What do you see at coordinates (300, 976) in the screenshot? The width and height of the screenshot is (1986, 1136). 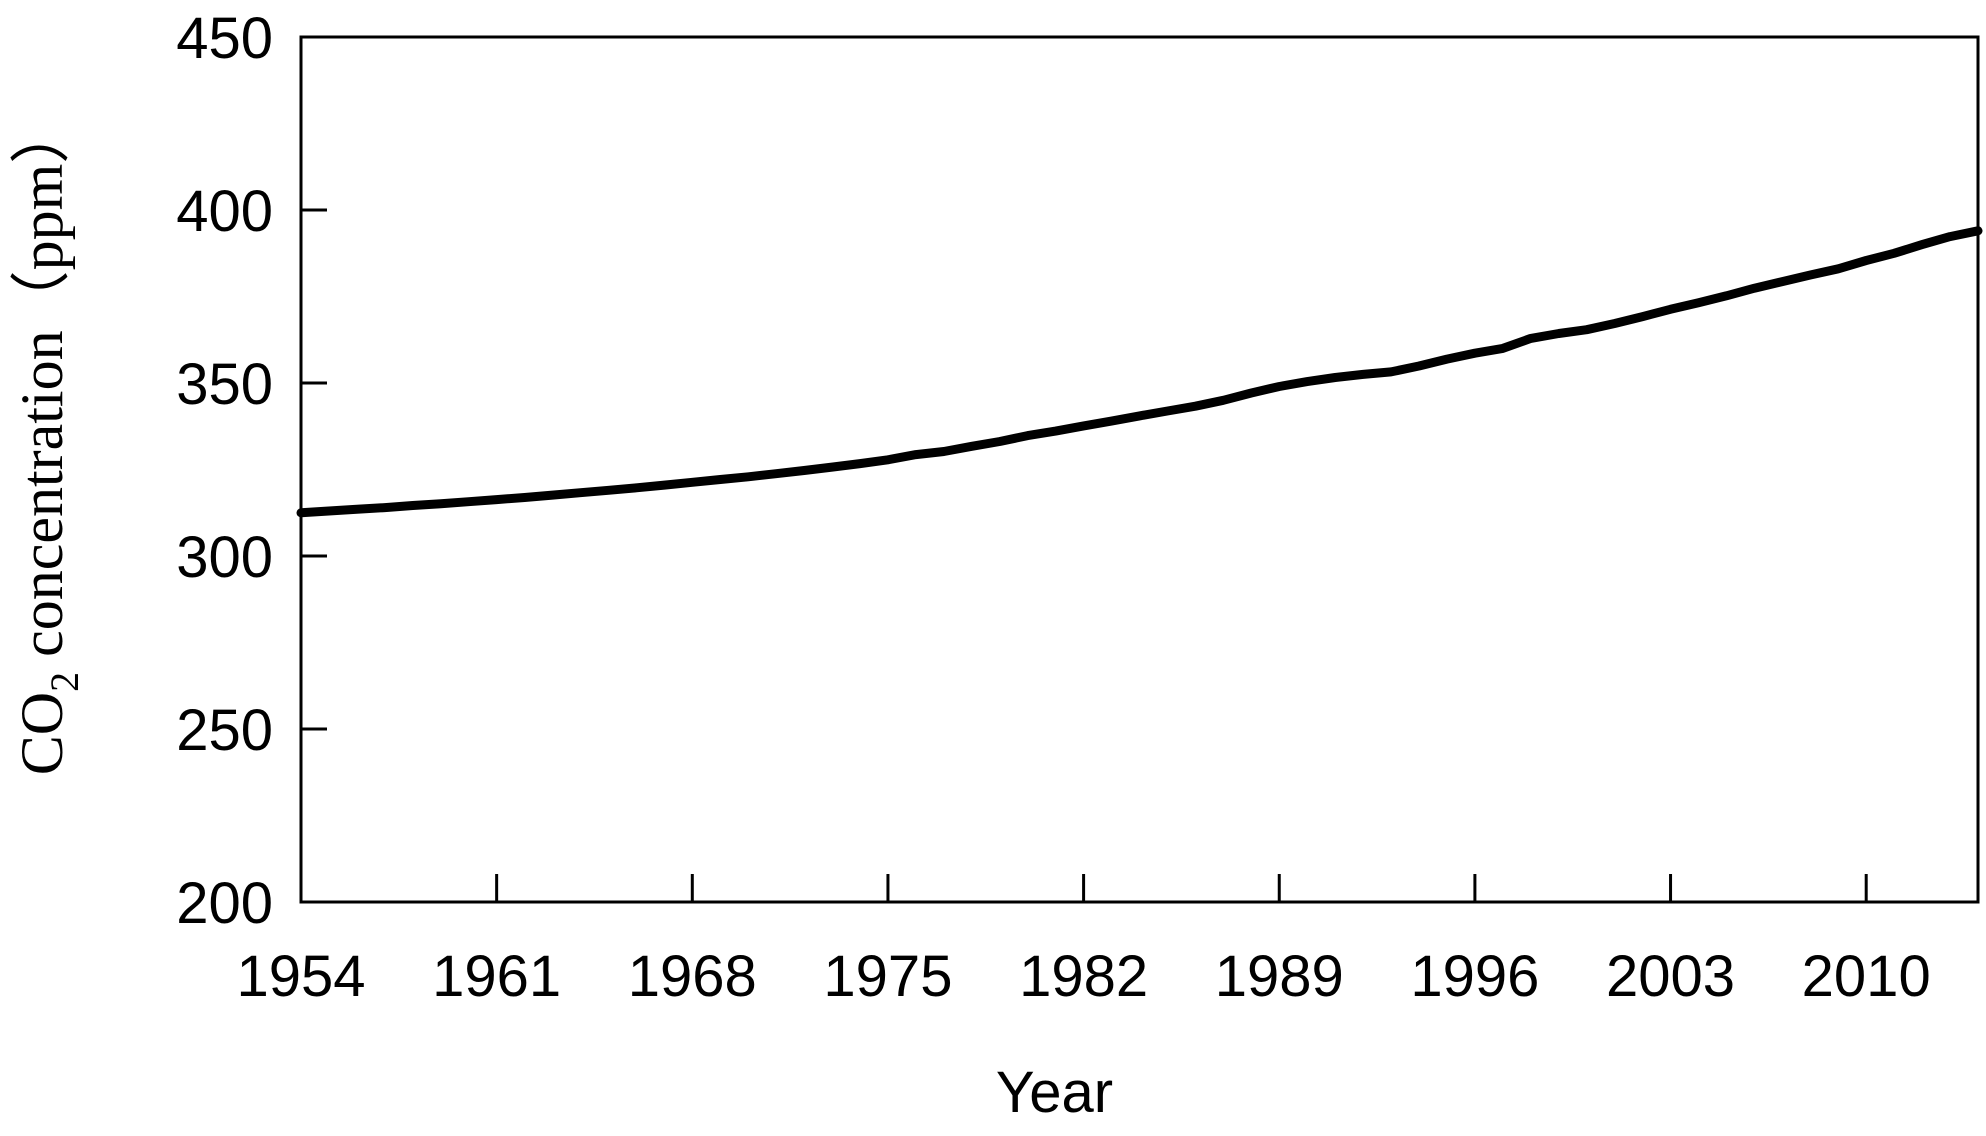 I see `x-tick-label: 1954` at bounding box center [300, 976].